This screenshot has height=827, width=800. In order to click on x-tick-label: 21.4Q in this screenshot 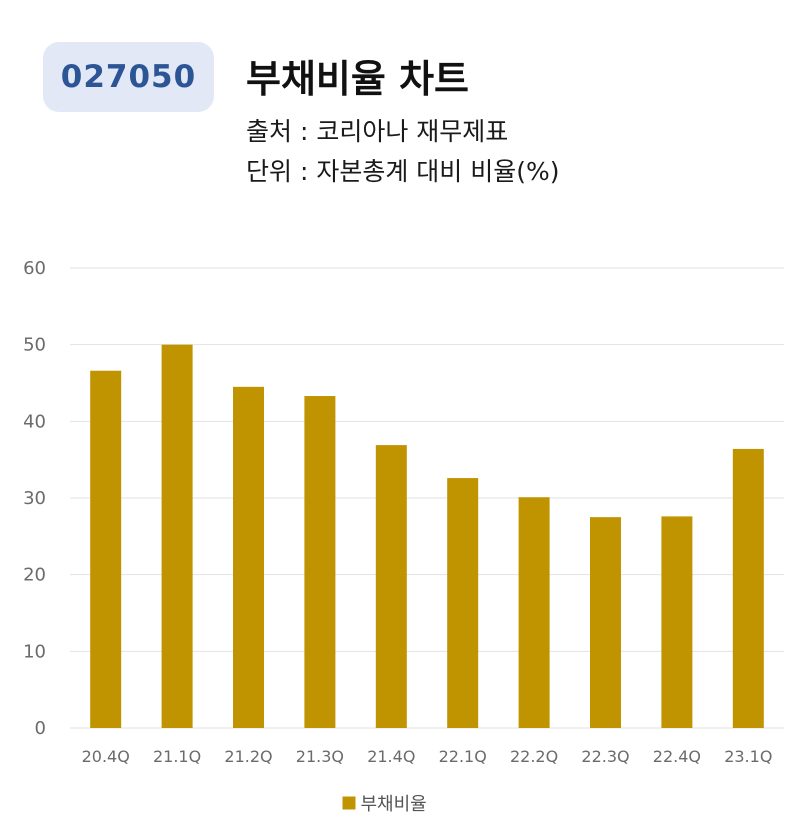, I will do `click(391, 756)`.